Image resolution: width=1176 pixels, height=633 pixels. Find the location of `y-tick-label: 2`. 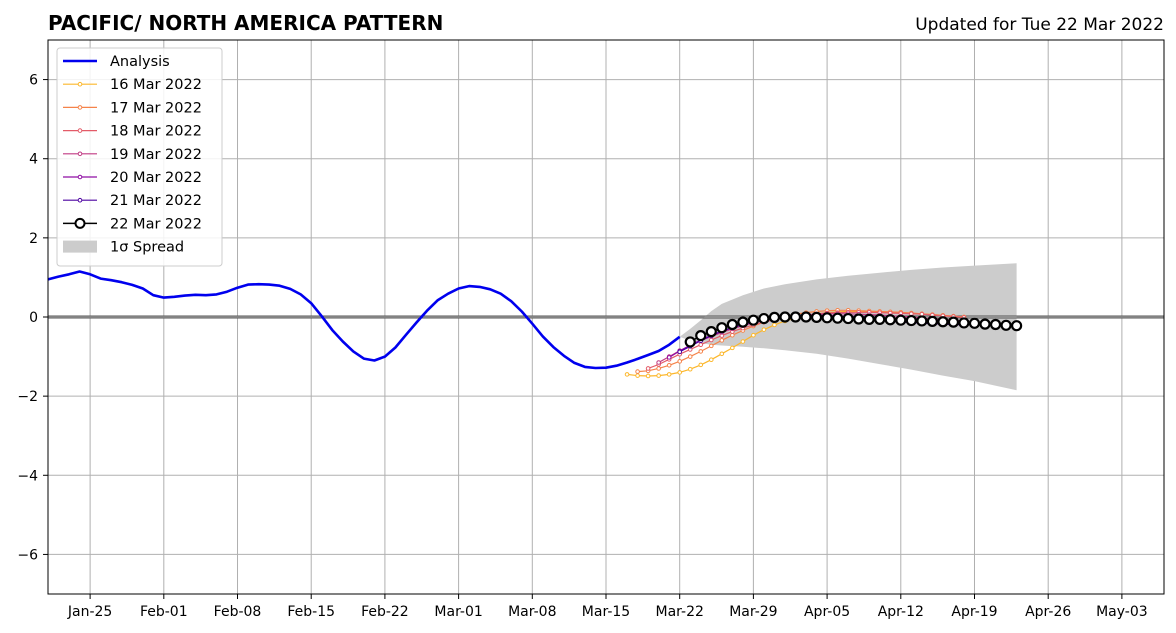

y-tick-label: 2 is located at coordinates (33, 239).